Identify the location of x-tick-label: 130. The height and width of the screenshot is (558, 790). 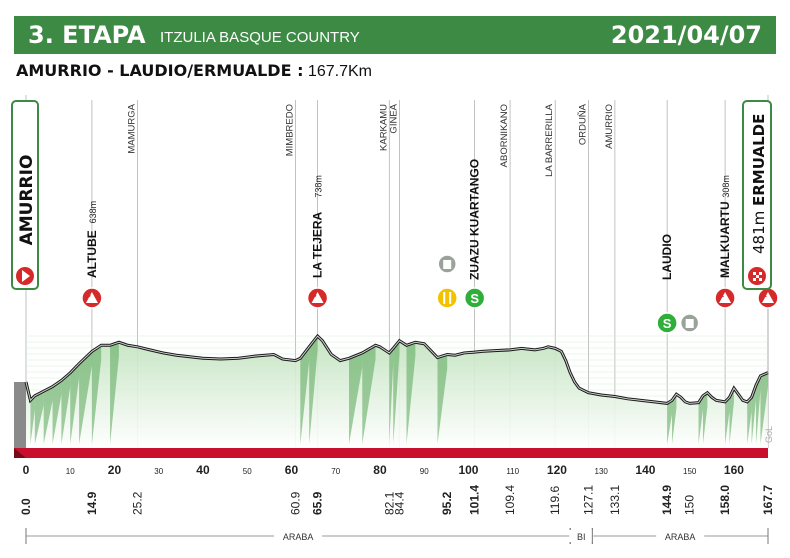
(602, 471).